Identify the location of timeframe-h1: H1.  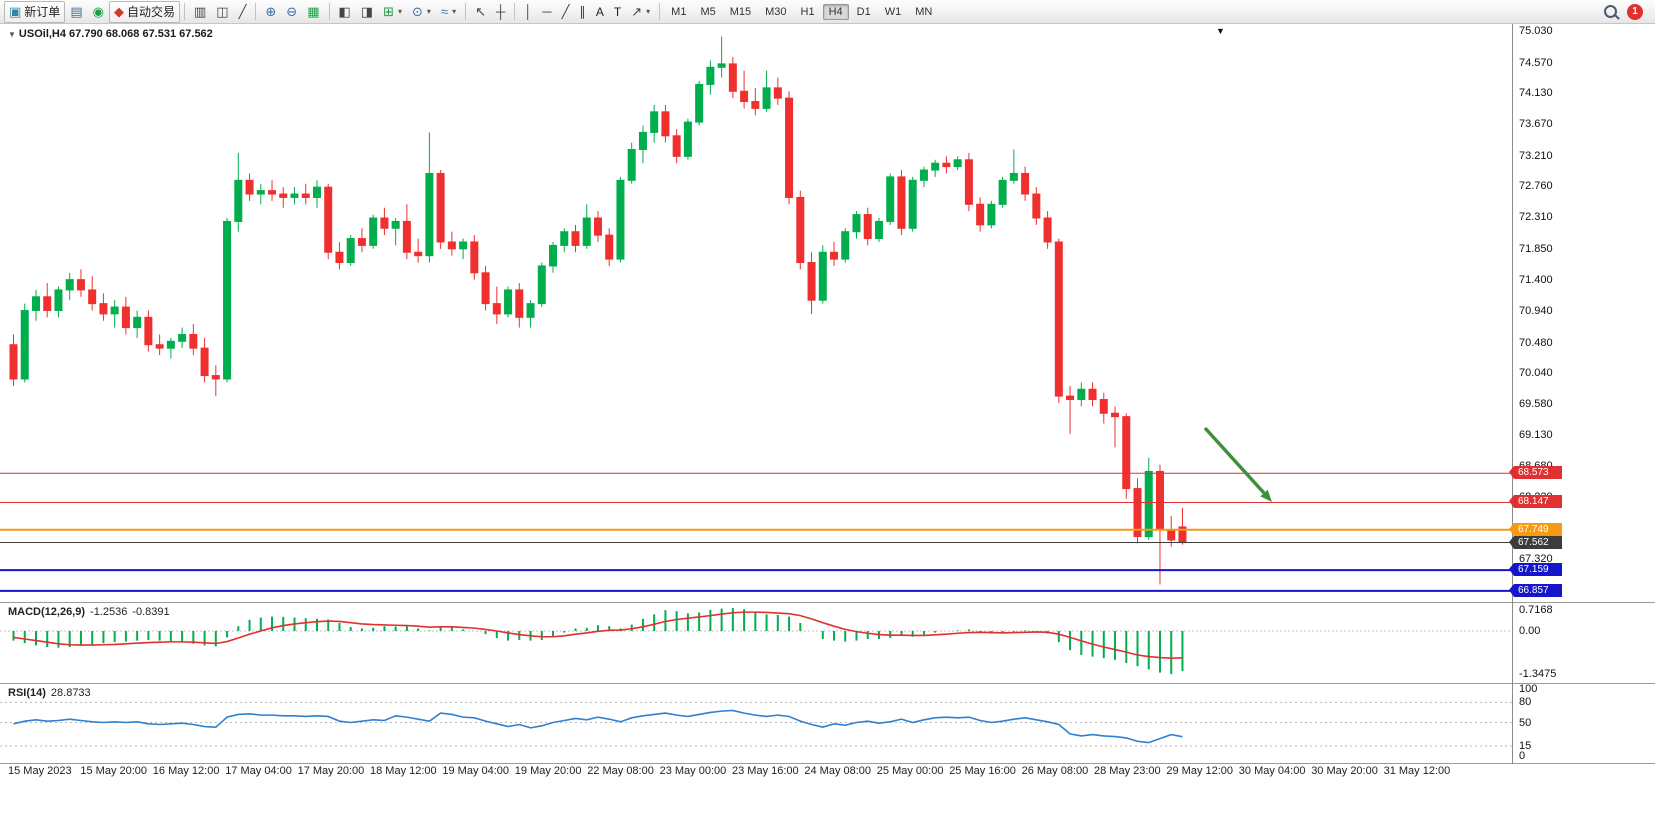
(807, 11).